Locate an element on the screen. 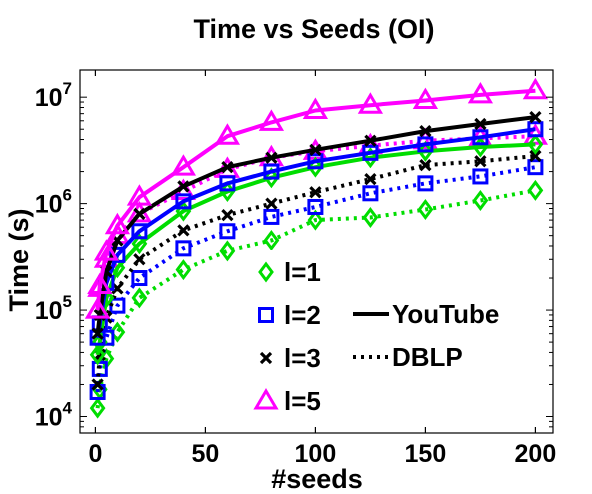 The image size is (592, 494). legend-label: l=5 is located at coordinates (302, 401).